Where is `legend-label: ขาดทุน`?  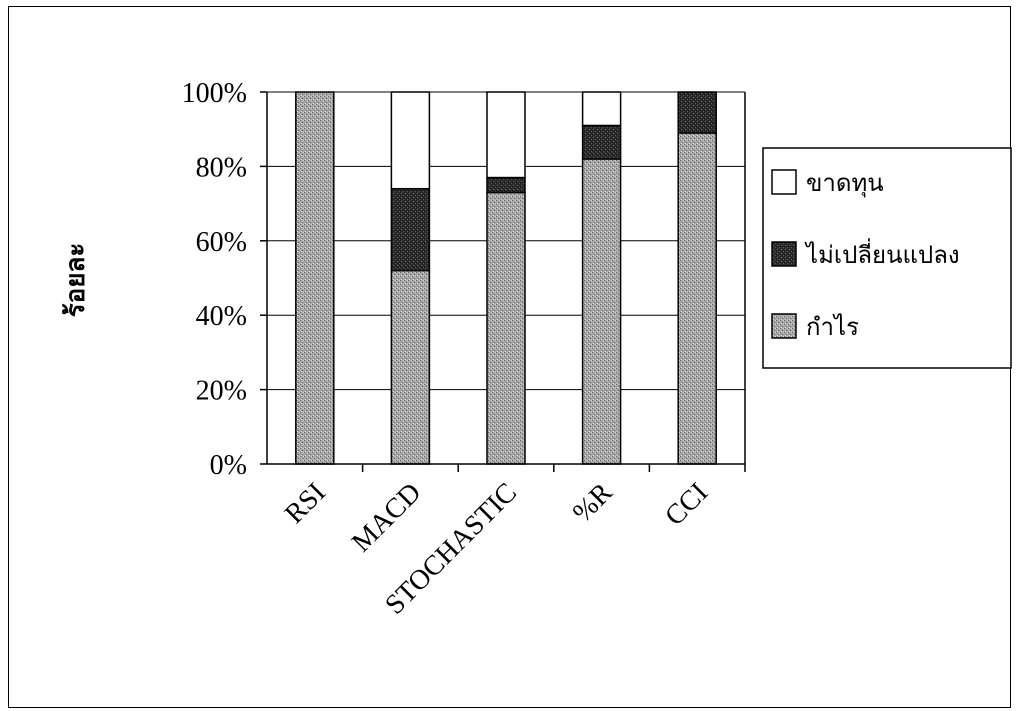 legend-label: ขาดทุน is located at coordinates (845, 183).